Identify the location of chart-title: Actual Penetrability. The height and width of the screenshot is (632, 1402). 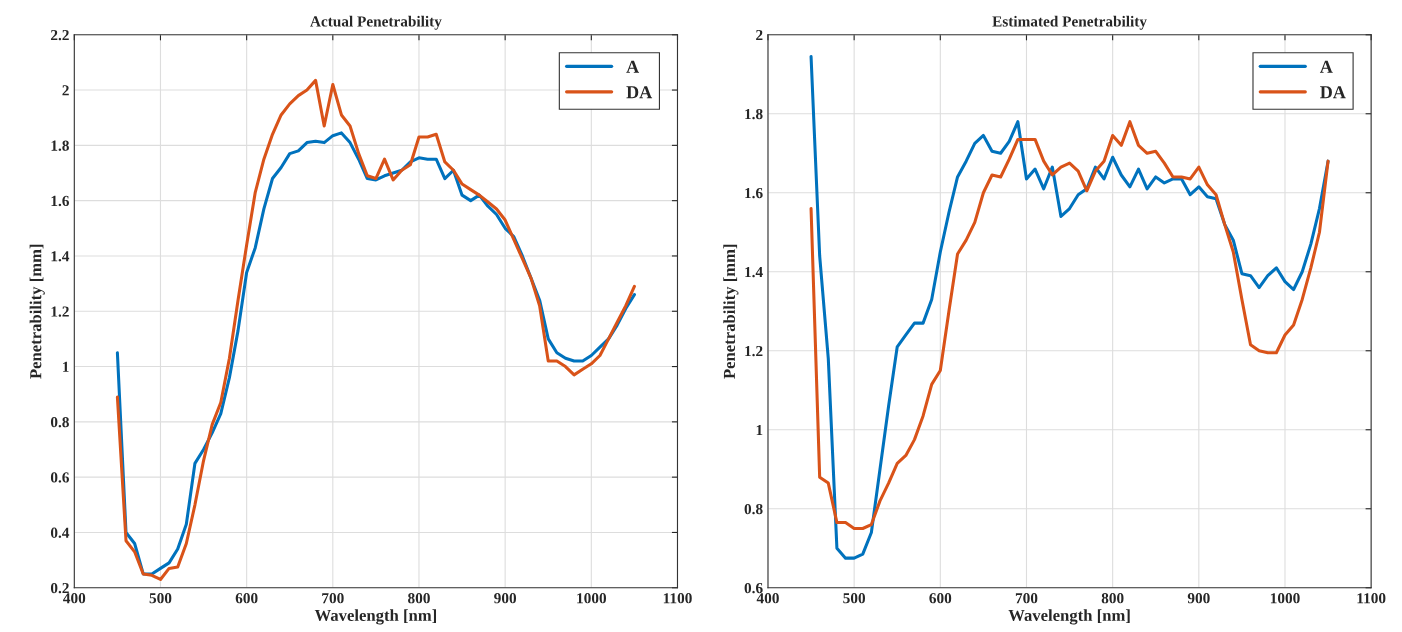
(376, 22).